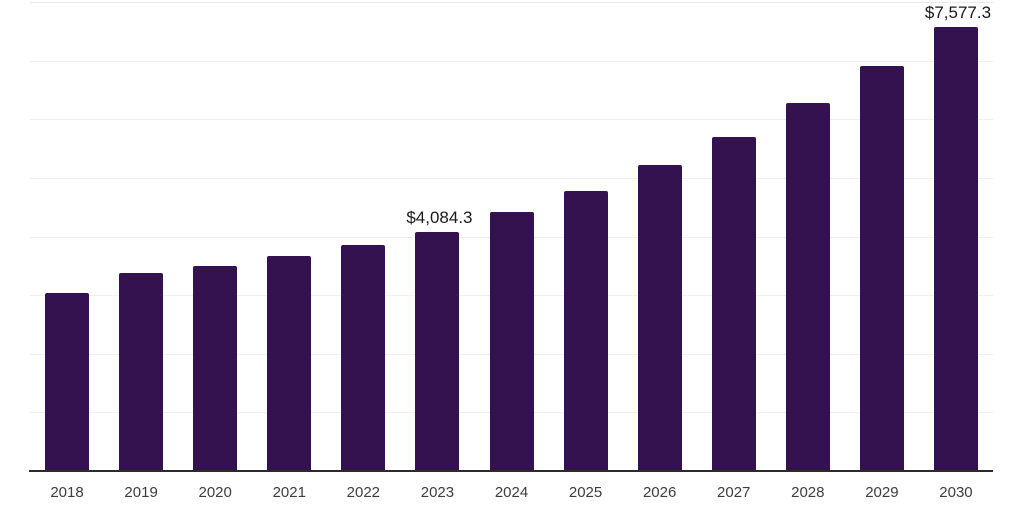 The height and width of the screenshot is (512, 1024). Describe the element at coordinates (439, 217) in the screenshot. I see `value-label-2023: $4,084.3` at that location.